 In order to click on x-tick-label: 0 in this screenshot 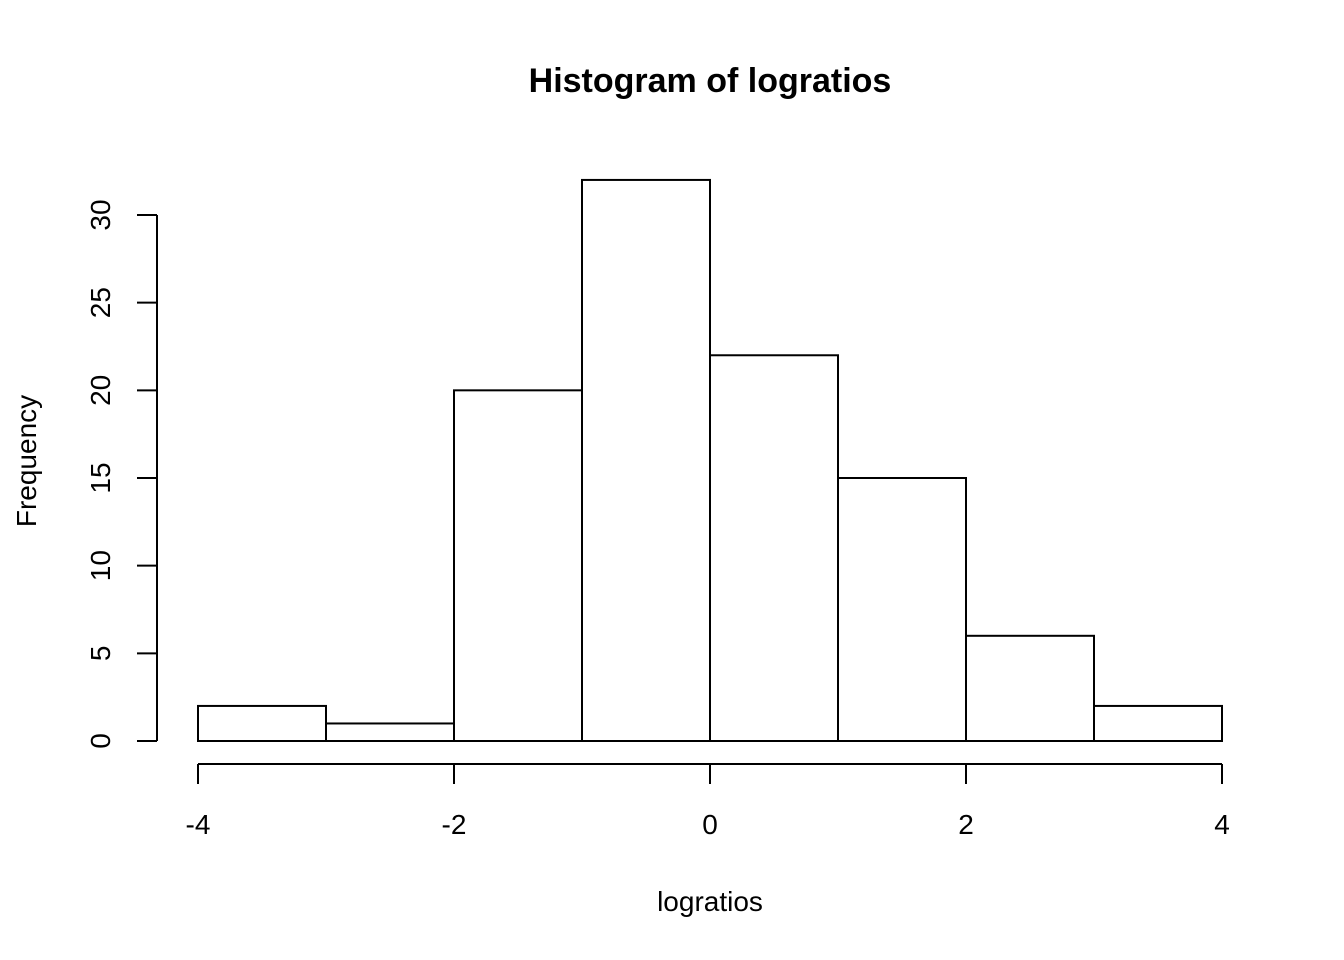, I will do `click(710, 824)`.